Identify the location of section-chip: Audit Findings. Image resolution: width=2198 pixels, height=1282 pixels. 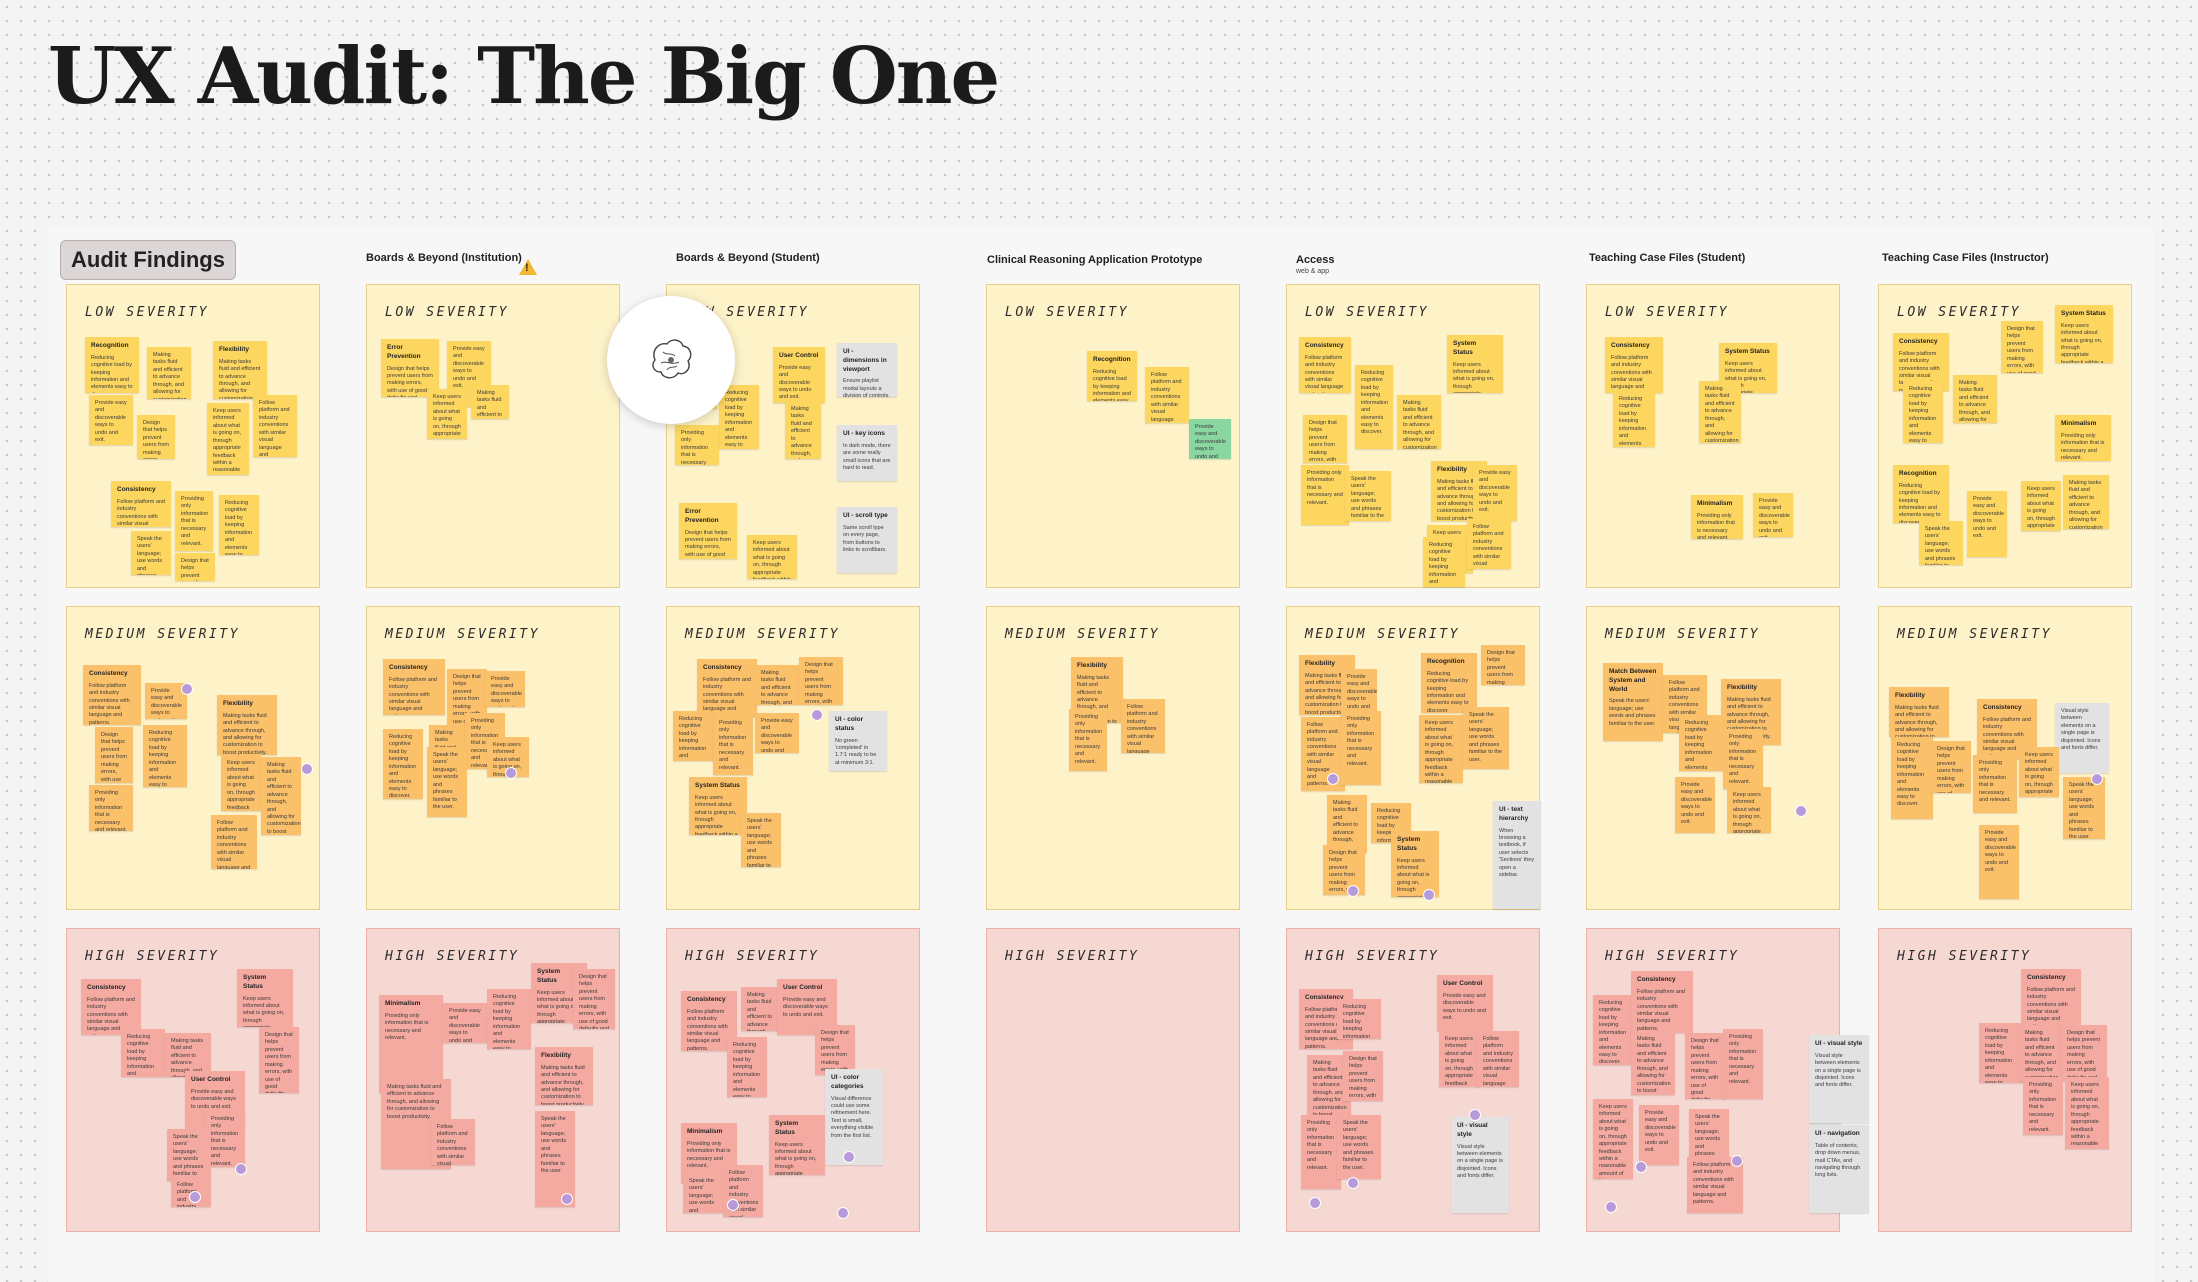
(148, 260).